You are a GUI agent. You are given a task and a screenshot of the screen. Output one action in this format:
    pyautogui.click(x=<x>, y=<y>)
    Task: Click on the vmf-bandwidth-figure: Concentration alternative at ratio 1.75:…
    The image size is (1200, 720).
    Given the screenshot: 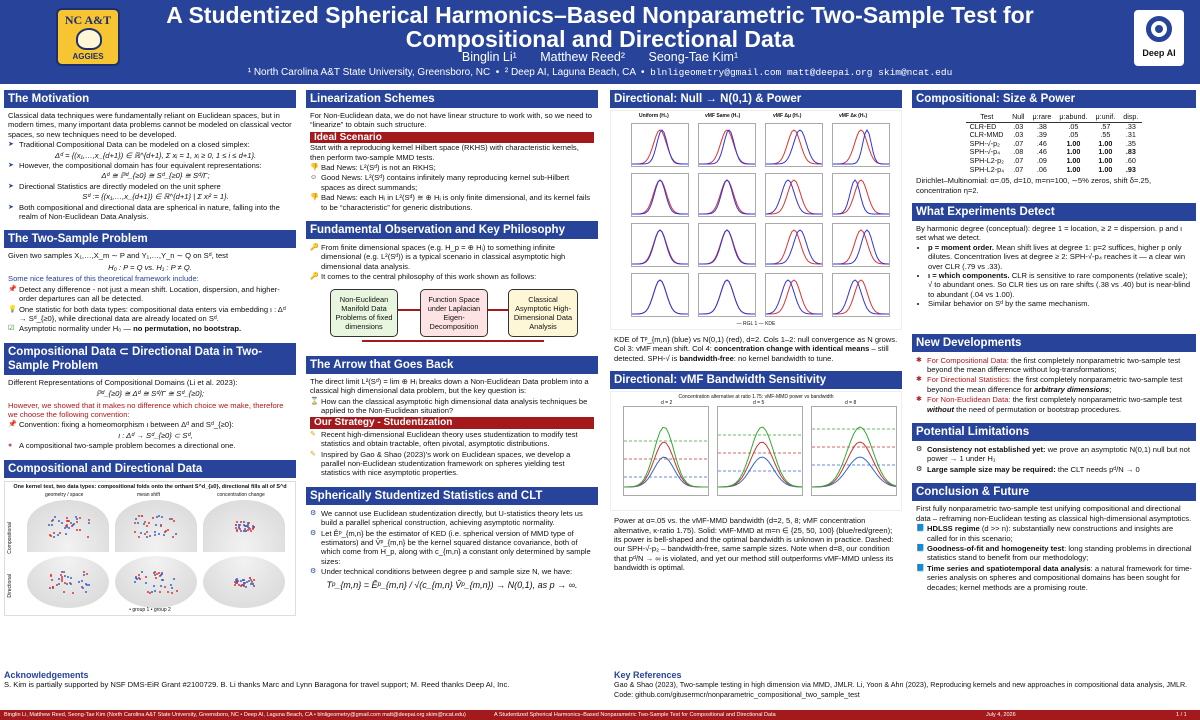 What is the action you would take?
    pyautogui.click(x=756, y=451)
    